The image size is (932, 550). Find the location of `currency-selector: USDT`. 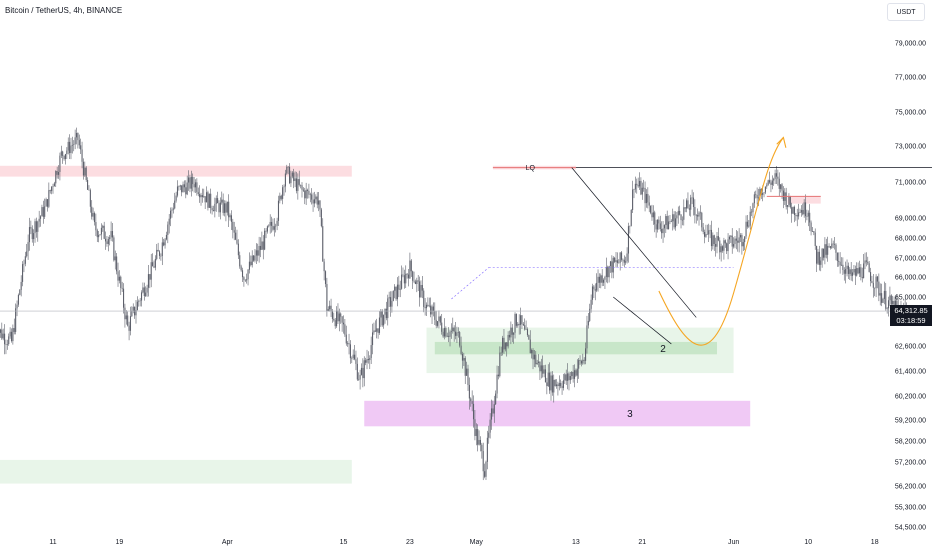

currency-selector: USDT is located at coordinates (906, 12).